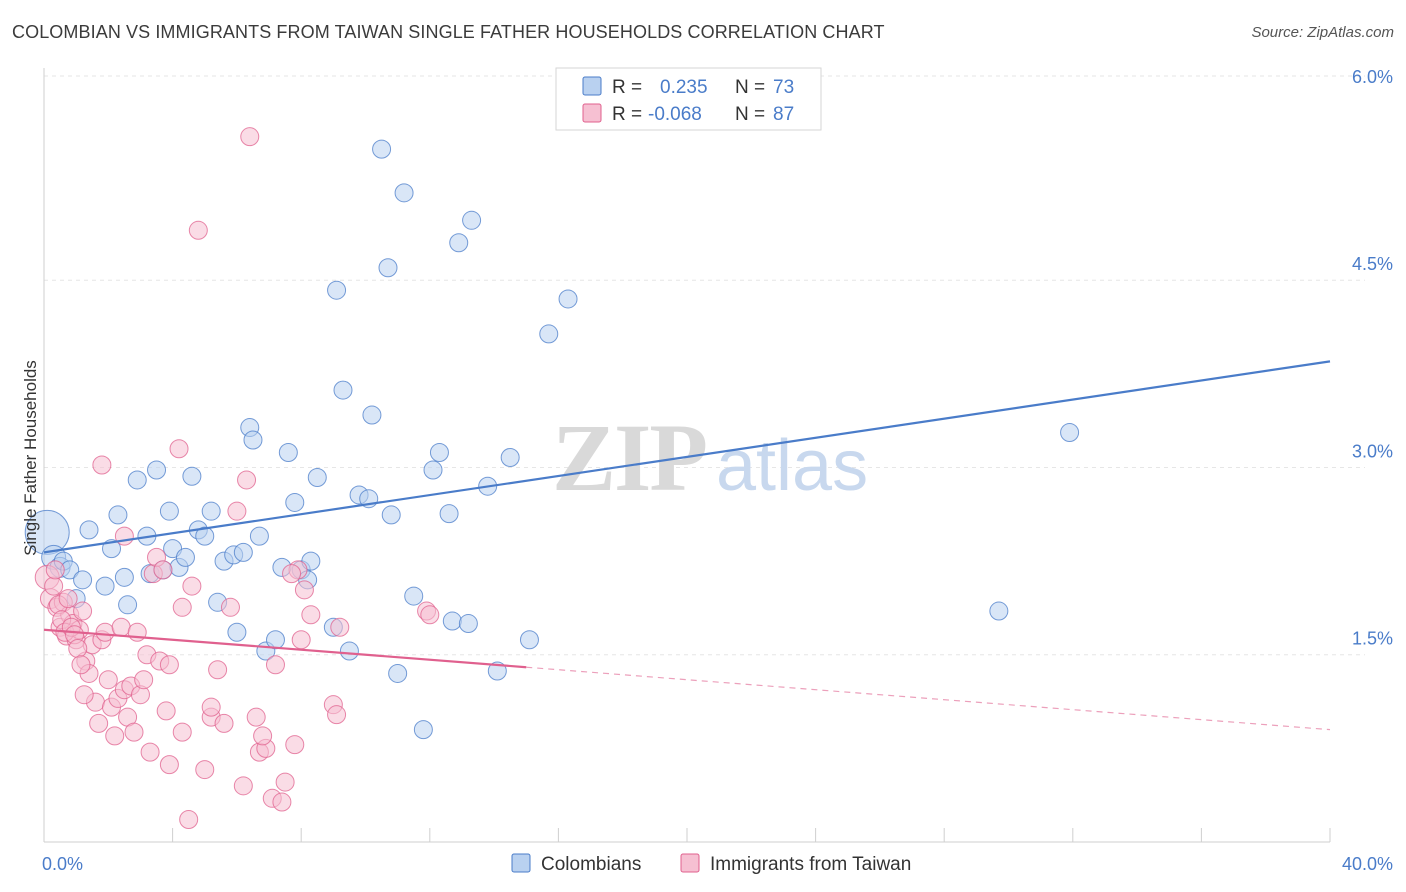 The image size is (1406, 892). I want to click on y-axis-title: Single Father Households, so click(30, 458).